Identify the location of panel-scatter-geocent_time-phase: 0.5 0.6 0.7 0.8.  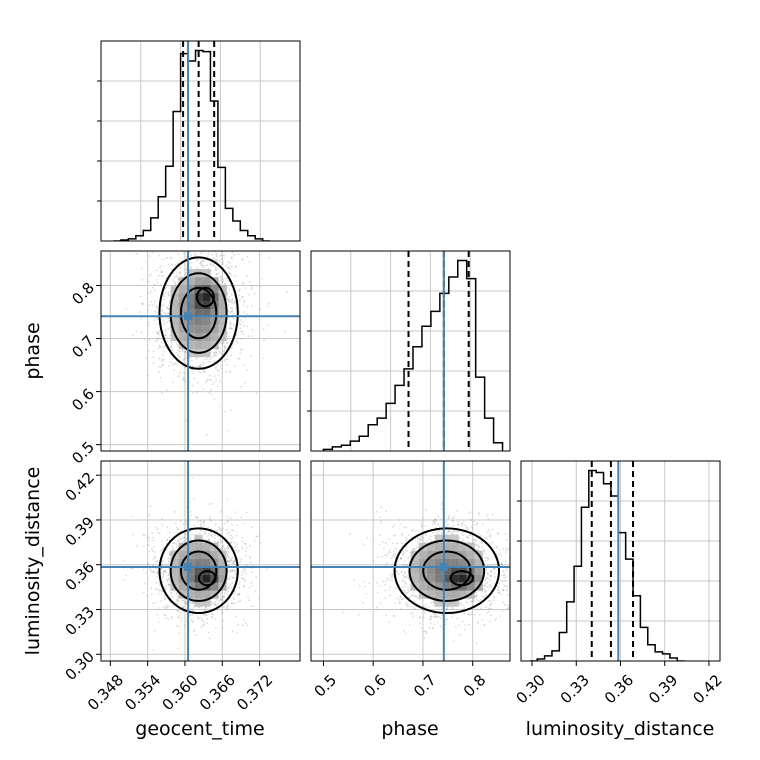
(184, 359).